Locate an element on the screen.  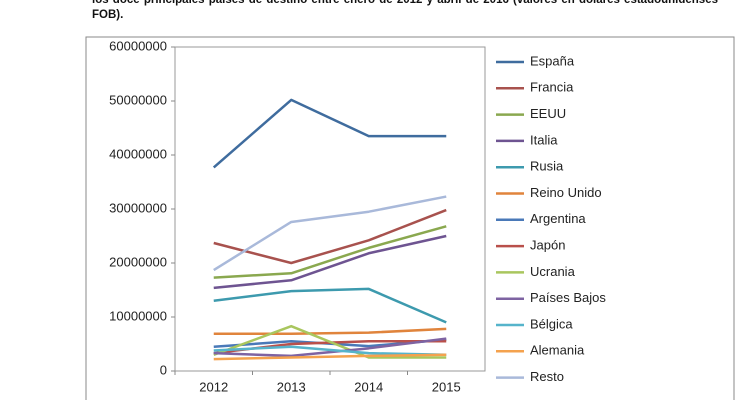
legend-label: Japón is located at coordinates (547, 245).